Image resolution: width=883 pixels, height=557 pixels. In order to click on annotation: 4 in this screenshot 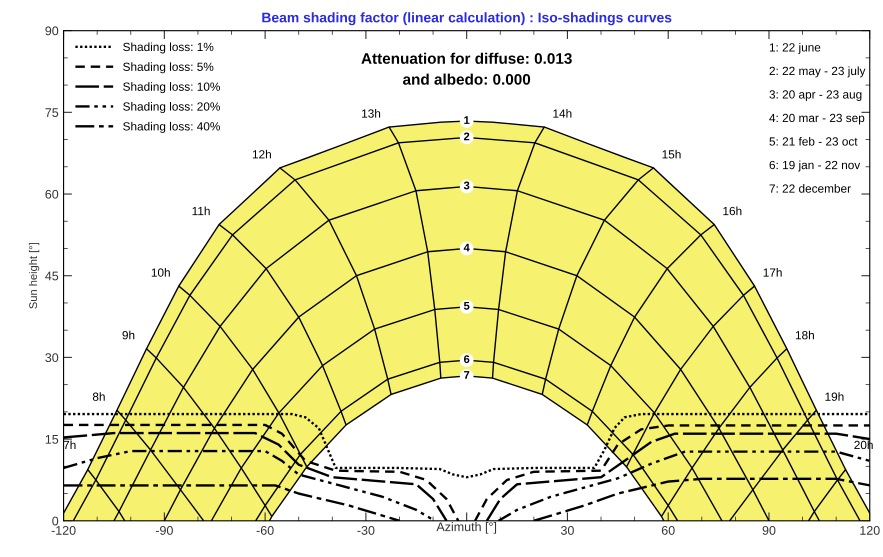, I will do `click(467, 248)`.